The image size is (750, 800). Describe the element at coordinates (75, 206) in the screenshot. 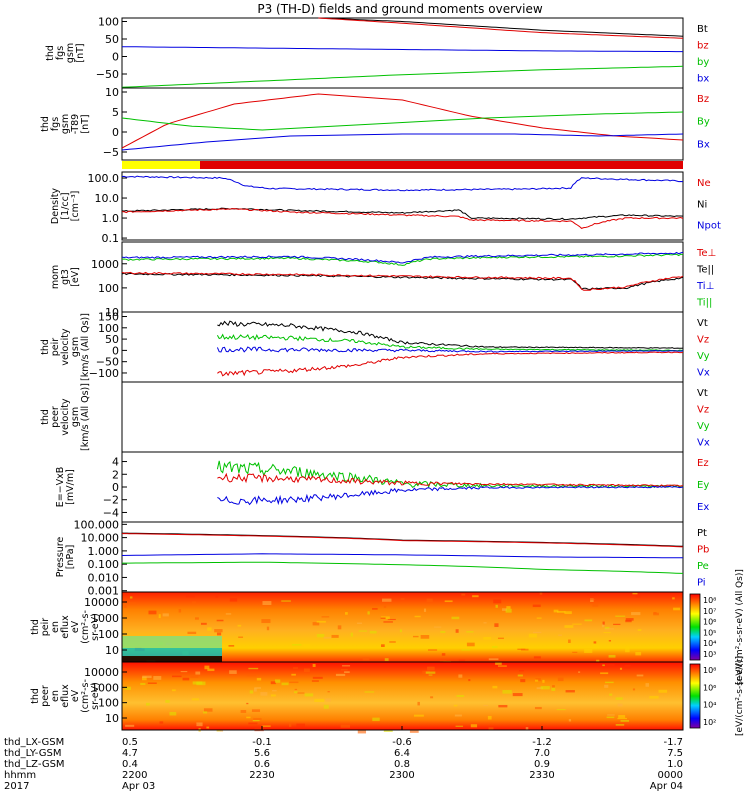

I see `y-axis-label-line: [cm⁻³]` at that location.